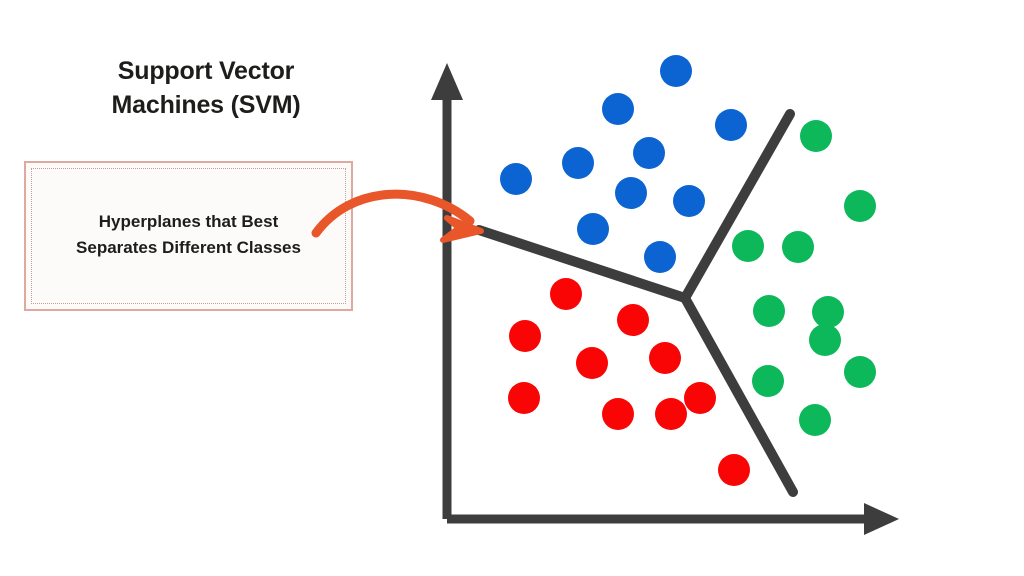  What do you see at coordinates (206, 104) in the screenshot?
I see `page-title-line-2: Machines (SVM)` at bounding box center [206, 104].